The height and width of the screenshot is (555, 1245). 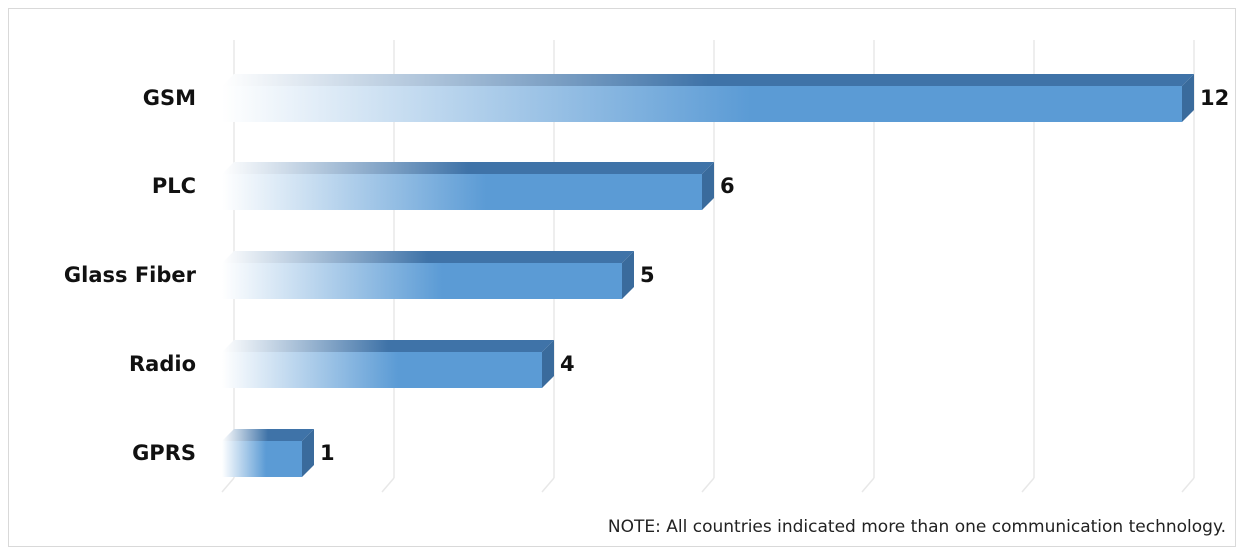 What do you see at coordinates (647, 275) in the screenshot?
I see `value-label-2: 5` at bounding box center [647, 275].